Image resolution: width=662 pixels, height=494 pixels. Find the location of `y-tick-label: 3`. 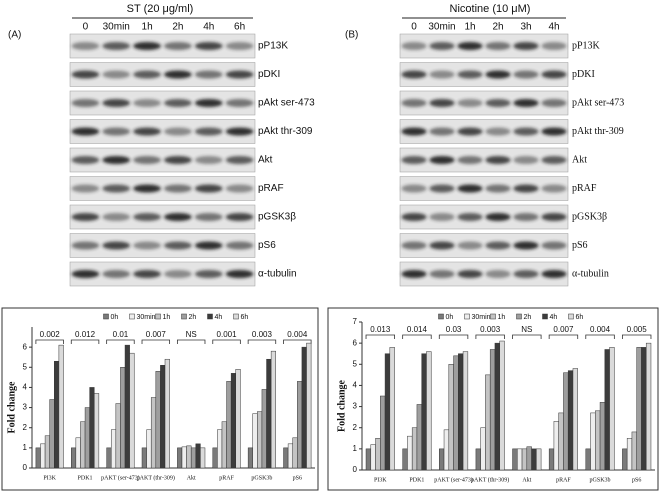

y-tick-label: 3 is located at coordinates (355, 406).